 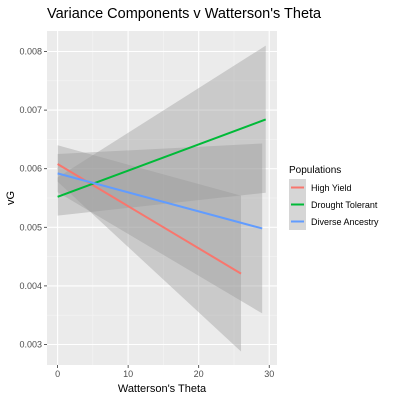 What do you see at coordinates (57, 374) in the screenshot?
I see `x-tick-label: 0` at bounding box center [57, 374].